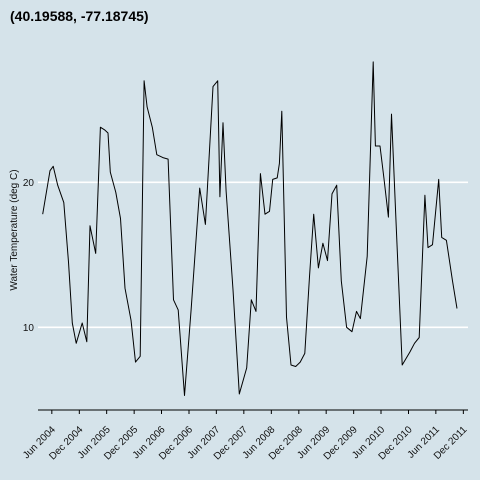  What do you see at coordinates (253, 411) in the screenshot?
I see `axis-layer` at bounding box center [253, 411].